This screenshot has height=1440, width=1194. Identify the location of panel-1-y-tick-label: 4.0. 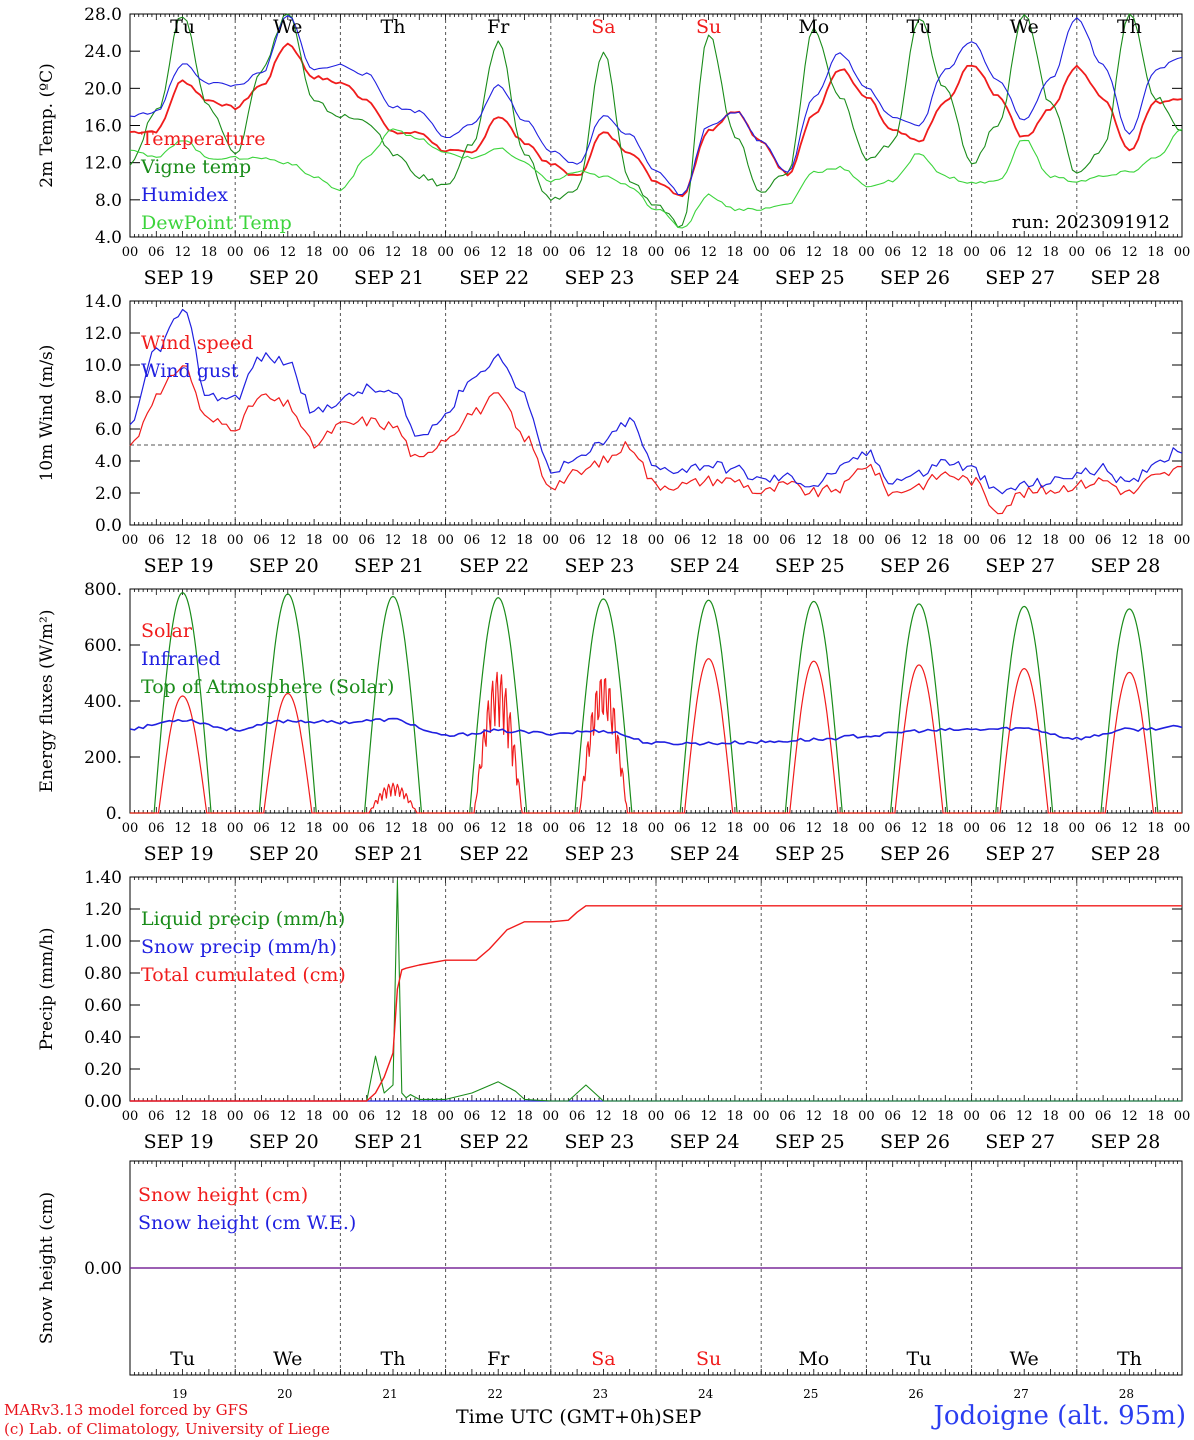
(108, 238).